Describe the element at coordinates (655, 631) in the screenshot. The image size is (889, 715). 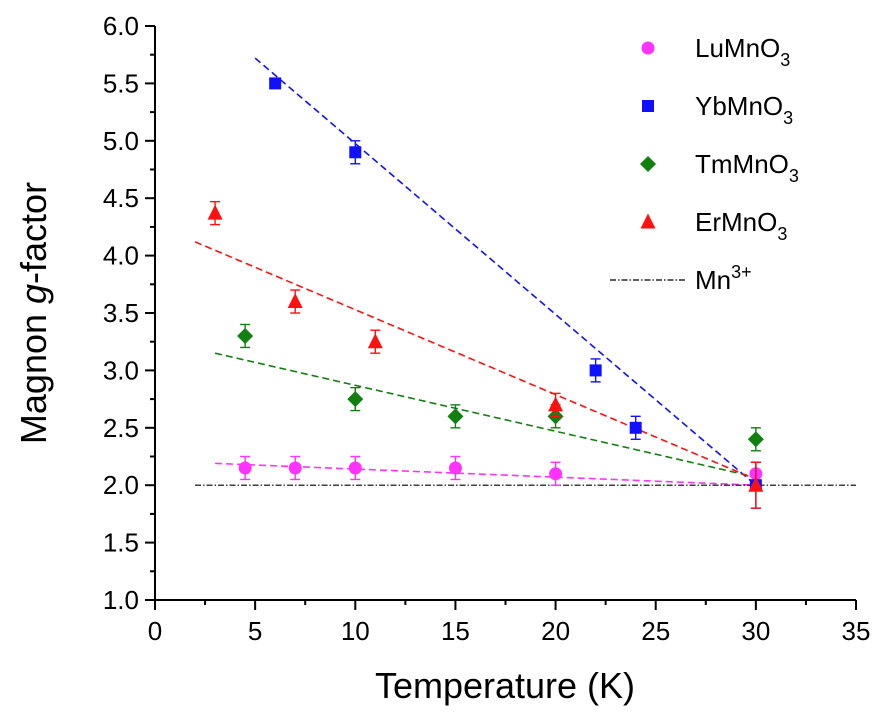
I see `x-tick-label: 25` at that location.